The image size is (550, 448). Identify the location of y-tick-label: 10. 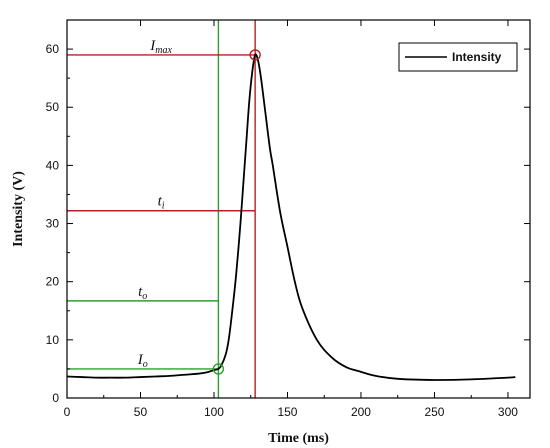
(53, 340).